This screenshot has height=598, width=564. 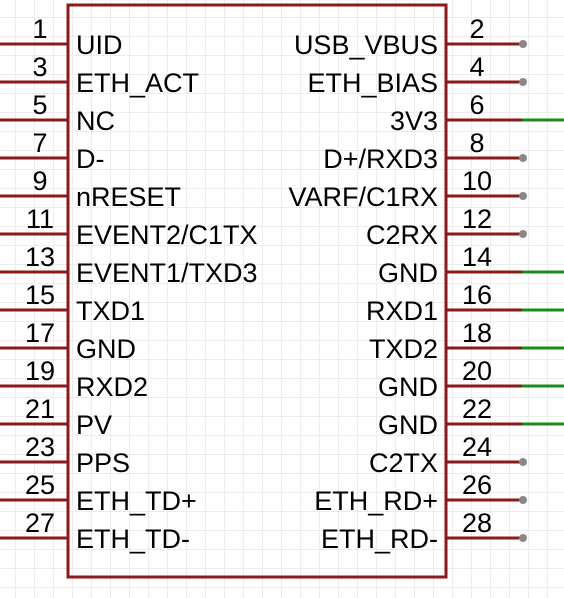 I want to click on pin-label: ETH_TD+, so click(x=136, y=501).